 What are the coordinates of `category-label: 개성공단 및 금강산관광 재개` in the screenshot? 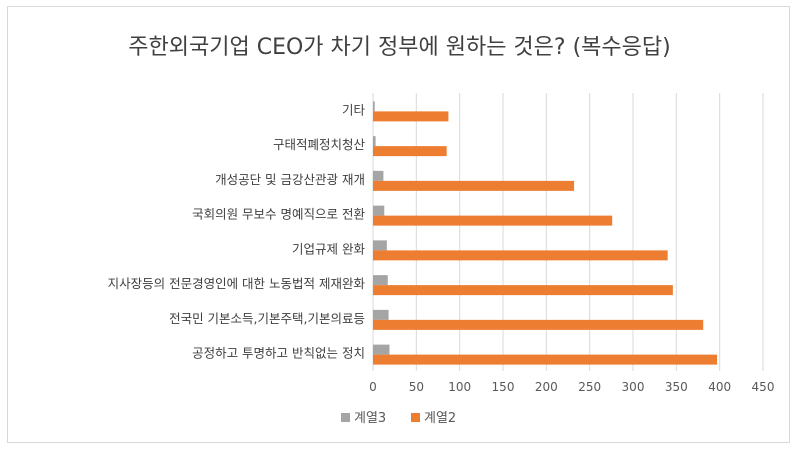 It's located at (290, 179).